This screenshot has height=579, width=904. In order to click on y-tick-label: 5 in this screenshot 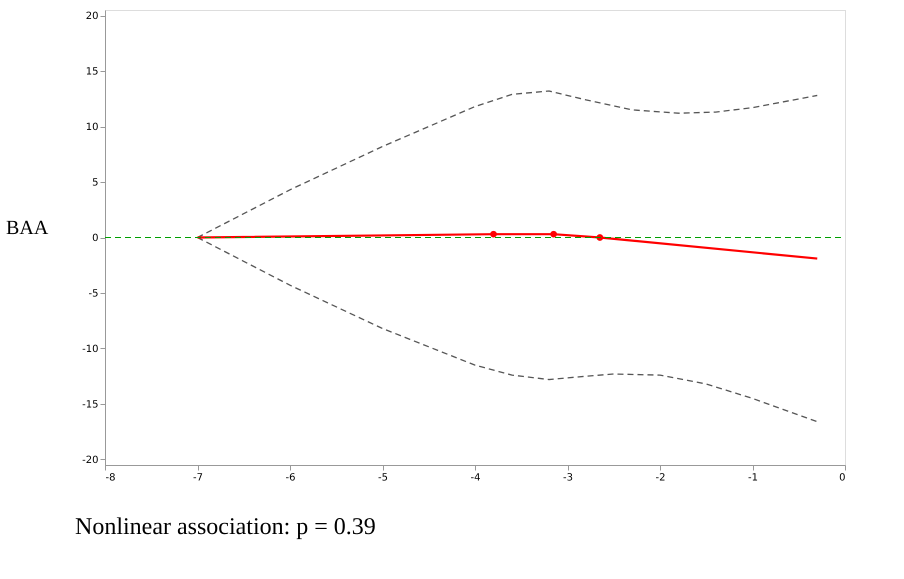, I will do `click(95, 183)`.